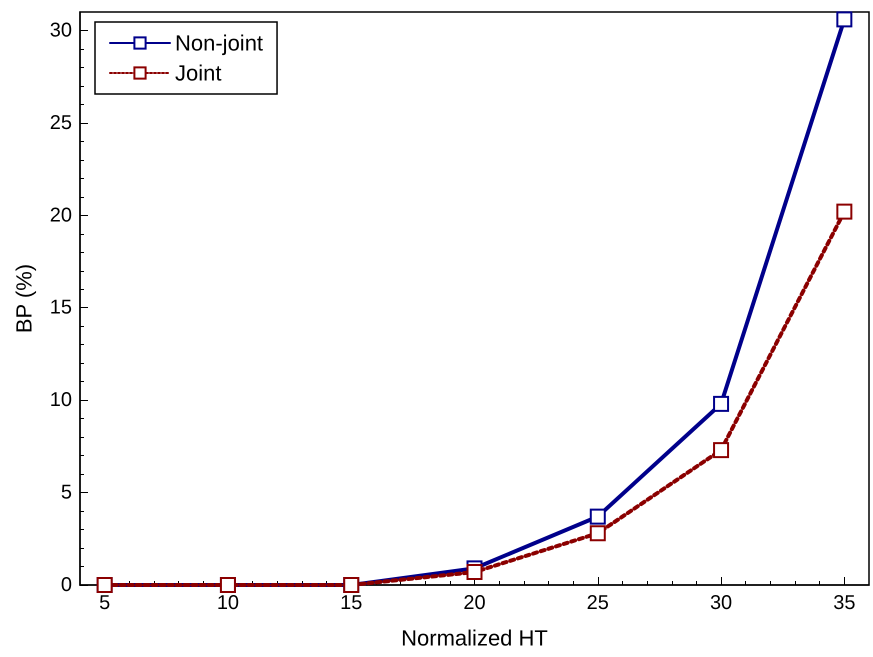 This screenshot has width=873, height=657. Describe the element at coordinates (219, 43) in the screenshot. I see `legend-label: Non-joint` at that location.